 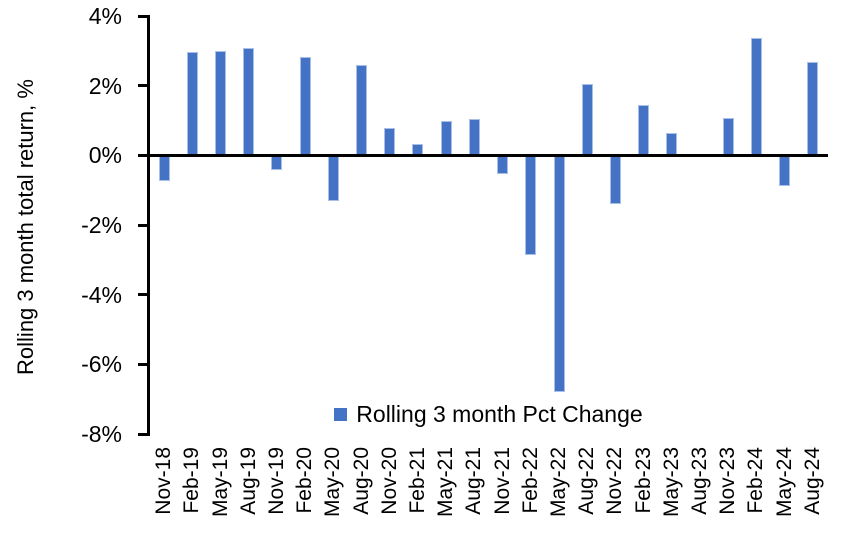 I want to click on y-axis-tick-label: 2%, so click(x=105, y=85).